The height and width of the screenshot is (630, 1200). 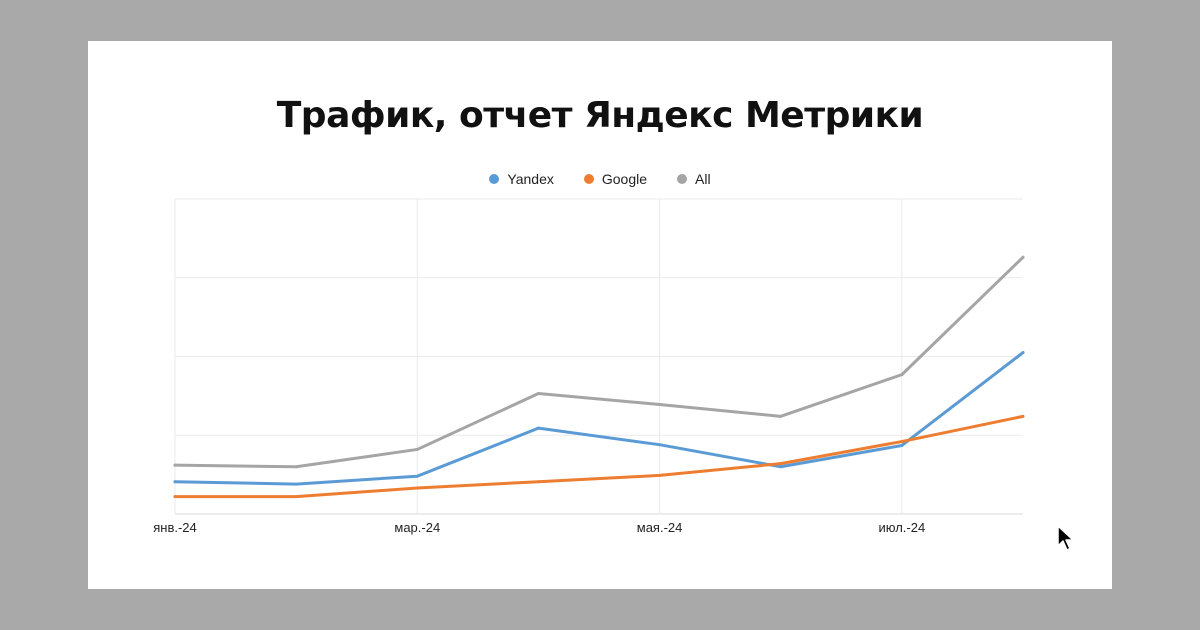 I want to click on legend-item-yandex: Yandex, so click(x=521, y=179).